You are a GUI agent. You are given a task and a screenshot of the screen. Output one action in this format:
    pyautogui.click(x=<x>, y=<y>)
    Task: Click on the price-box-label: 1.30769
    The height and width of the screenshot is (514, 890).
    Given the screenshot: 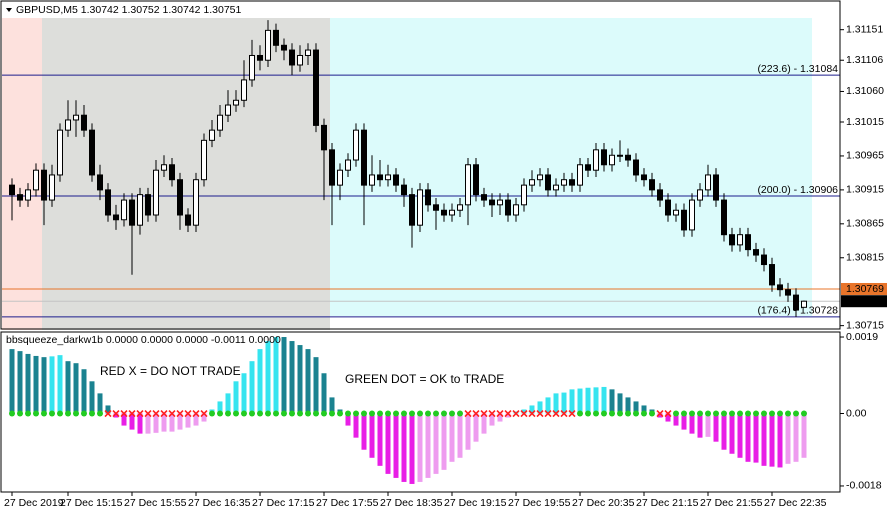 What is the action you would take?
    pyautogui.click(x=865, y=289)
    